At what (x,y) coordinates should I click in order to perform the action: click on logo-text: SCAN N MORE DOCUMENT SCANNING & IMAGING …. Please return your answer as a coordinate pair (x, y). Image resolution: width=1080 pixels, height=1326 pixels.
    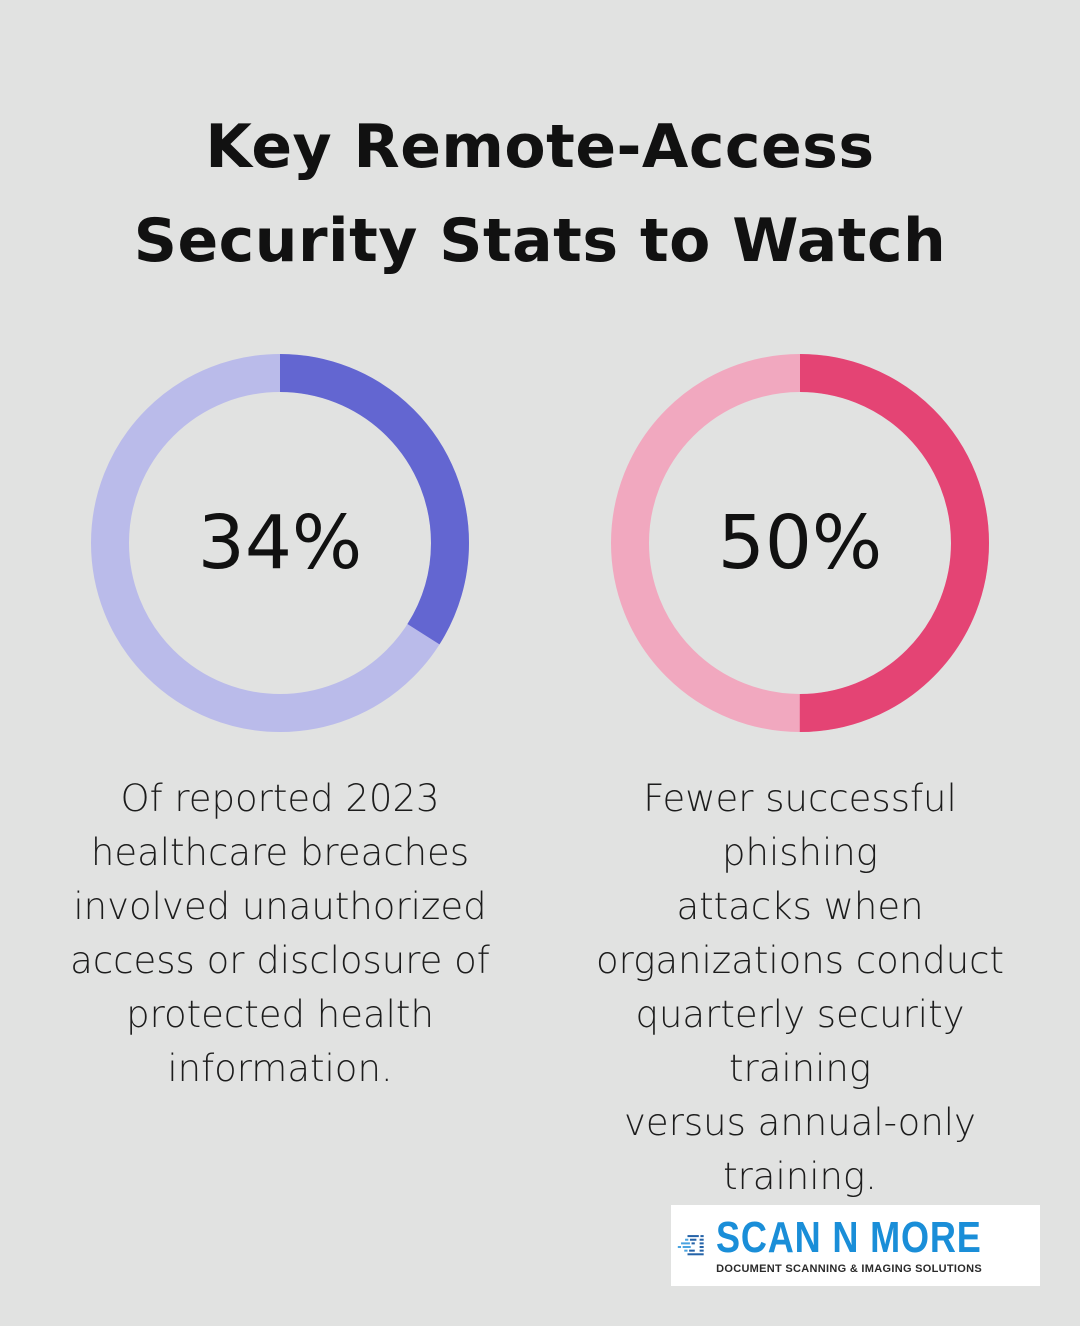
    Looking at the image, I should click on (878, 1244).